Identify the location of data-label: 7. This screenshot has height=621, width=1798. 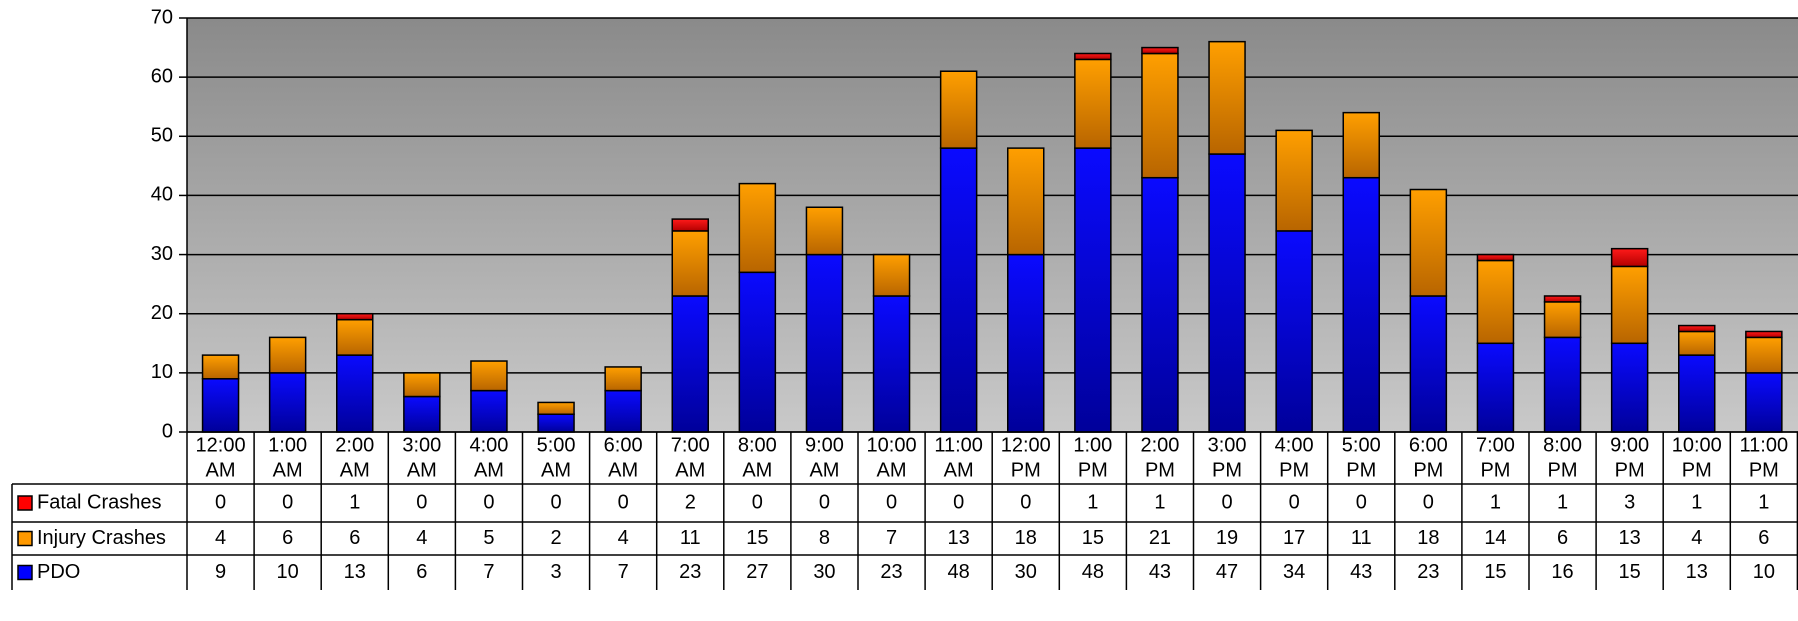
(488, 572).